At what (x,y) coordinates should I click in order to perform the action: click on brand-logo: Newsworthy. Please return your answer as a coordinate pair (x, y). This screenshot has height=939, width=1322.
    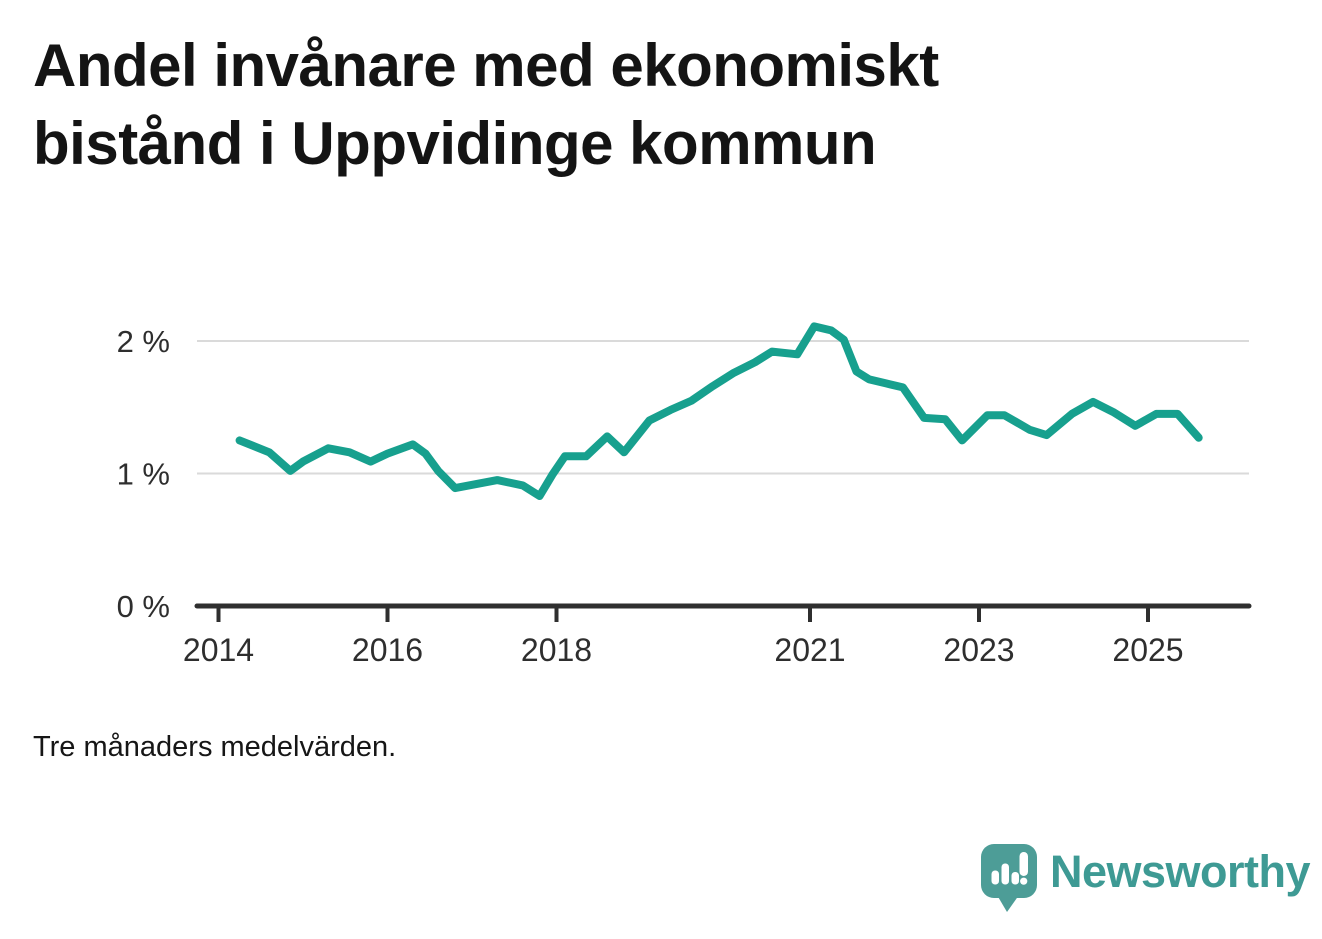
    Looking at the image, I should click on (1148, 879).